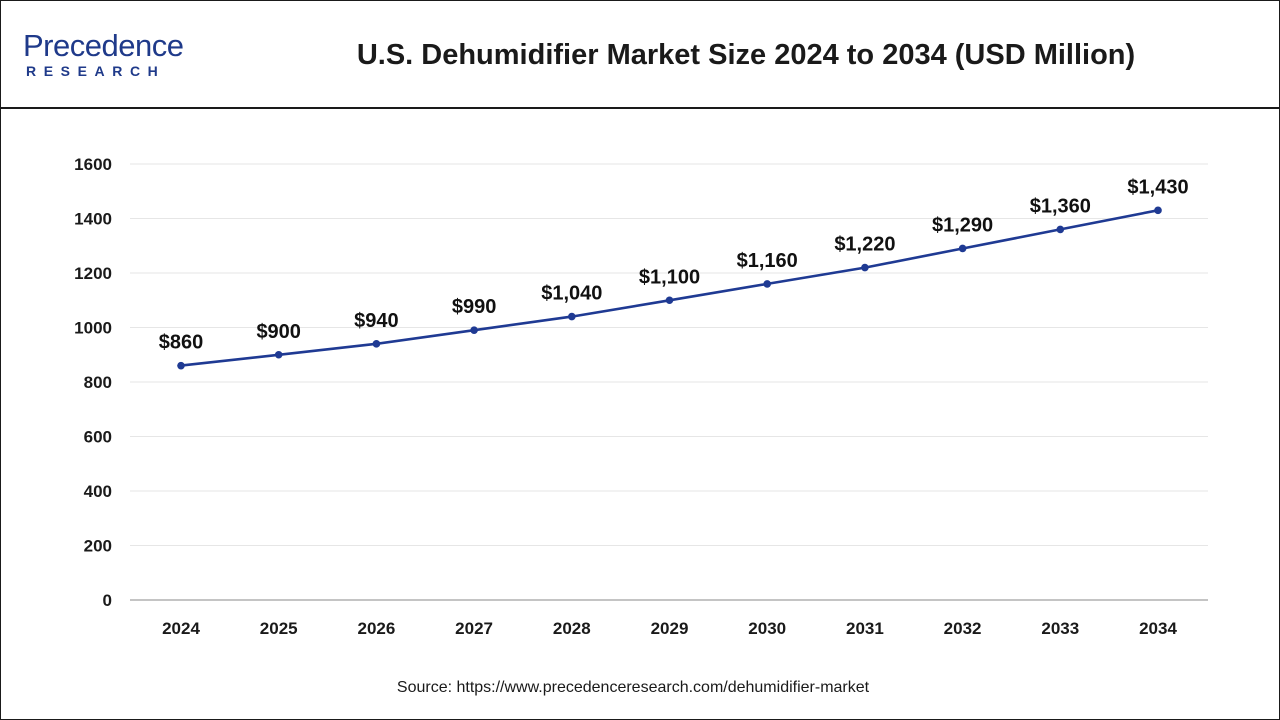 This screenshot has height=720, width=1280. What do you see at coordinates (279, 628) in the screenshot?
I see `x-tick-label: 2025` at bounding box center [279, 628].